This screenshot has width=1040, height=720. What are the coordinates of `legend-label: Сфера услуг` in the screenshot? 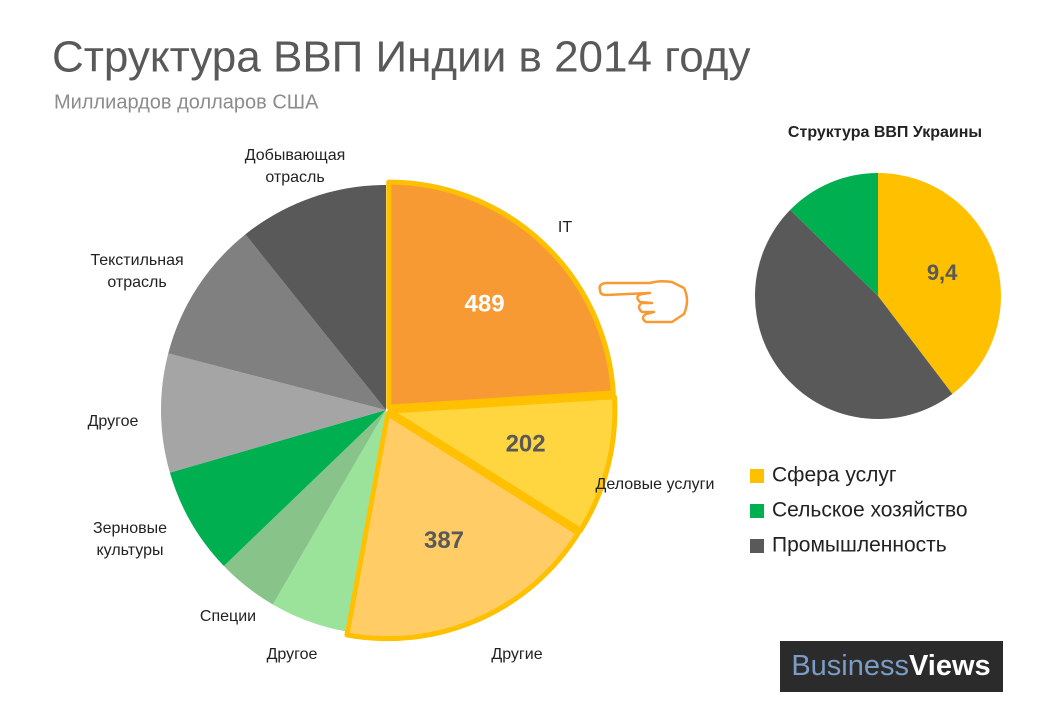 It's located at (834, 475).